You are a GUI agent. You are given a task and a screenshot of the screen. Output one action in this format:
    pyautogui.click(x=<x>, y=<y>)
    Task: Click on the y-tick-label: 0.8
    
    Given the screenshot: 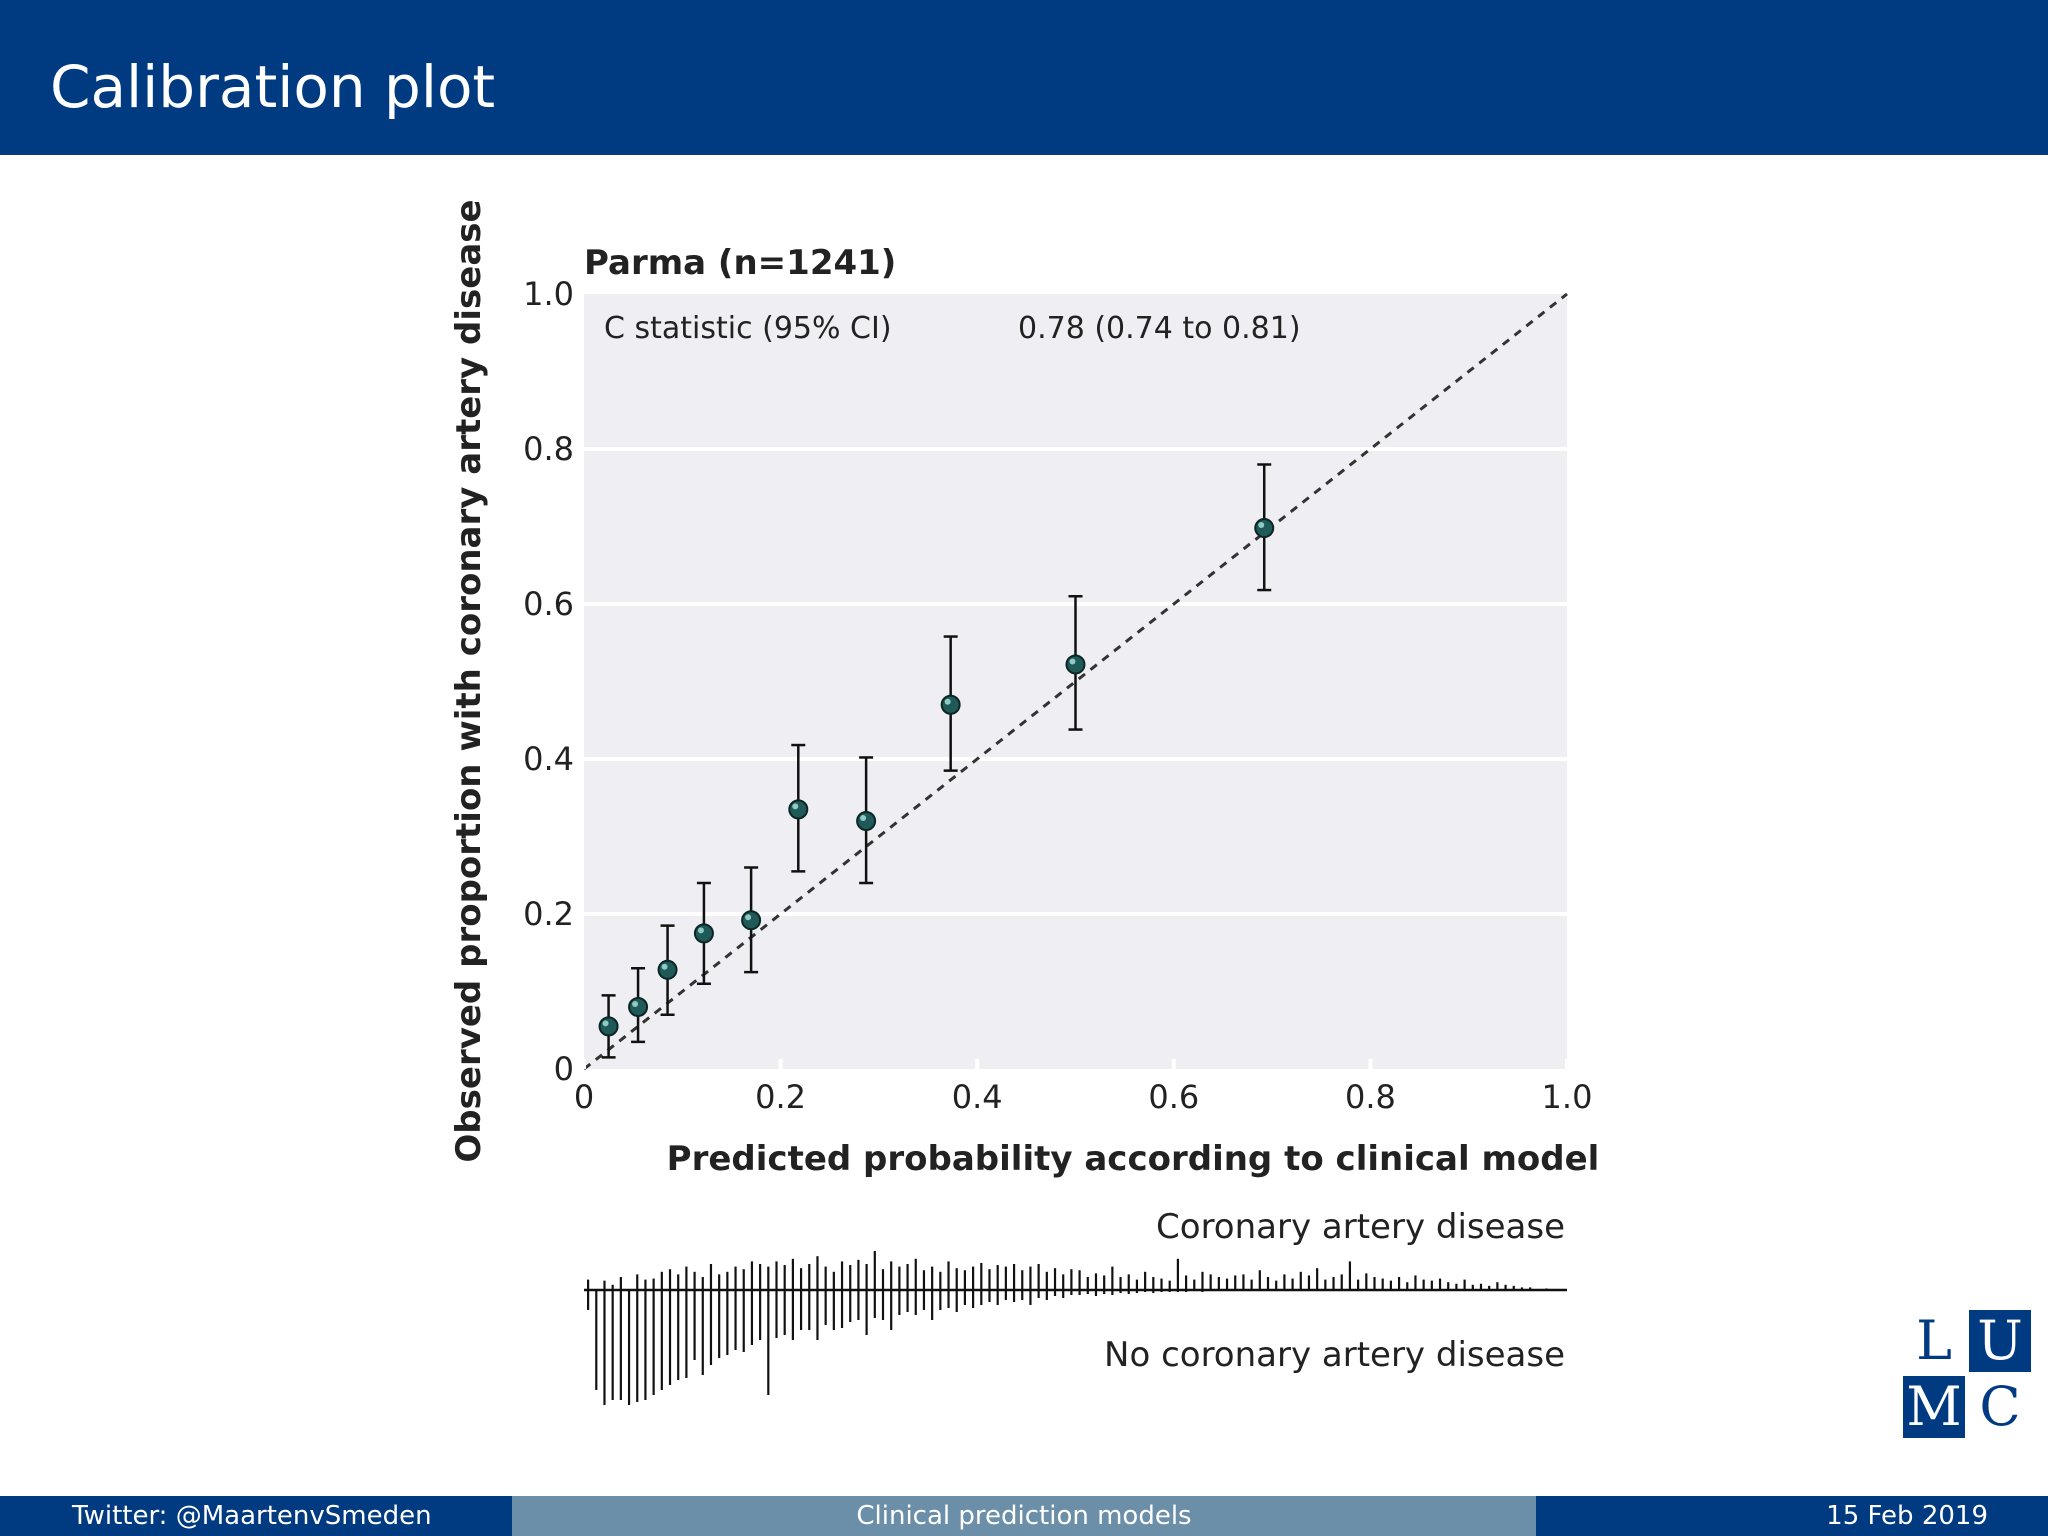 What is the action you would take?
    pyautogui.click(x=548, y=449)
    